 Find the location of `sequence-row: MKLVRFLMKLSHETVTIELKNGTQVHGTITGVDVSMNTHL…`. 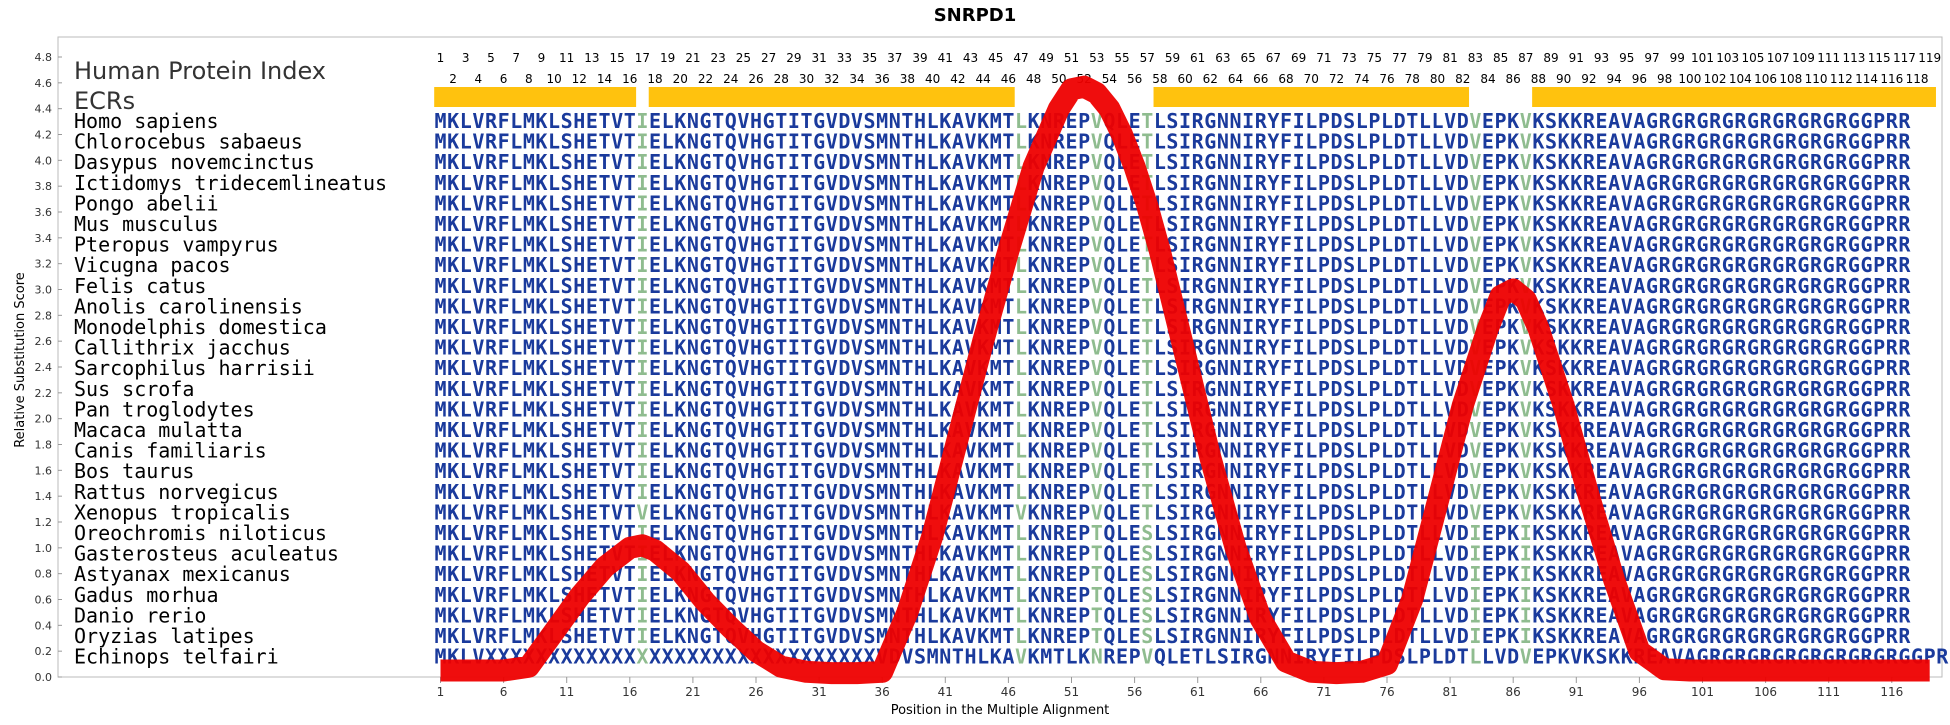

sequence-row: MKLVRFLMKLSHETVTIELKNGTQVHGTITGVDVSMNTHL… is located at coordinates (1172, 121).